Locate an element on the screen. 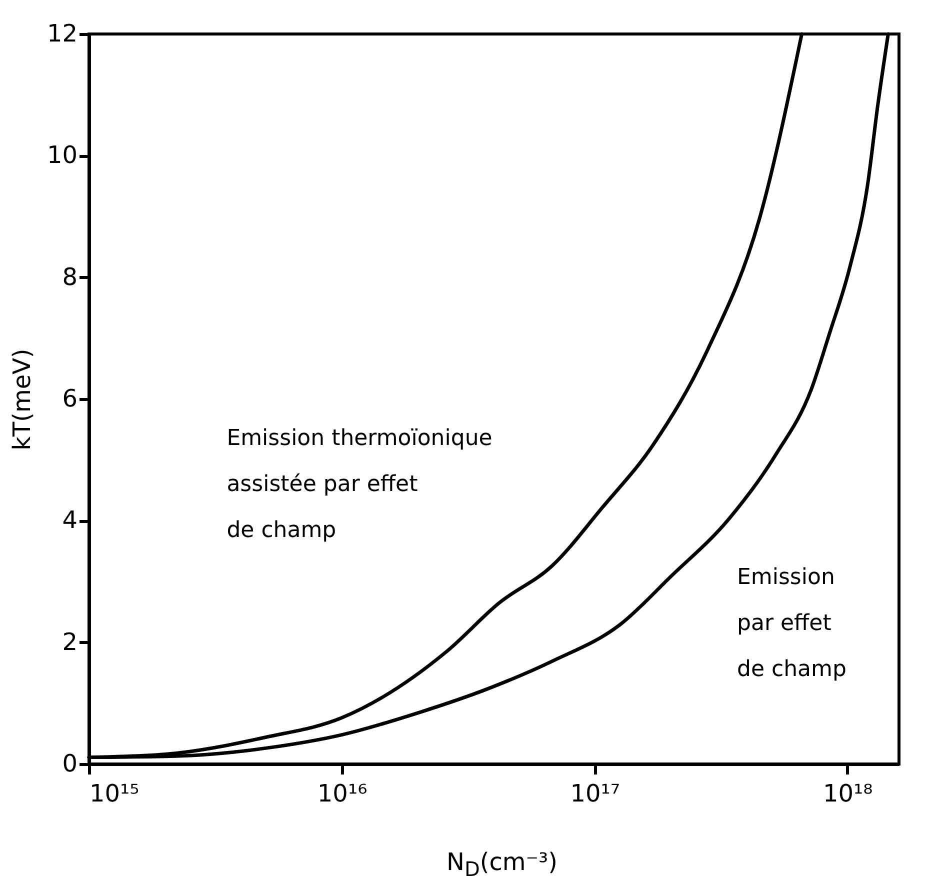 The image size is (944, 889). y-tick-label: 6 is located at coordinates (70, 398).